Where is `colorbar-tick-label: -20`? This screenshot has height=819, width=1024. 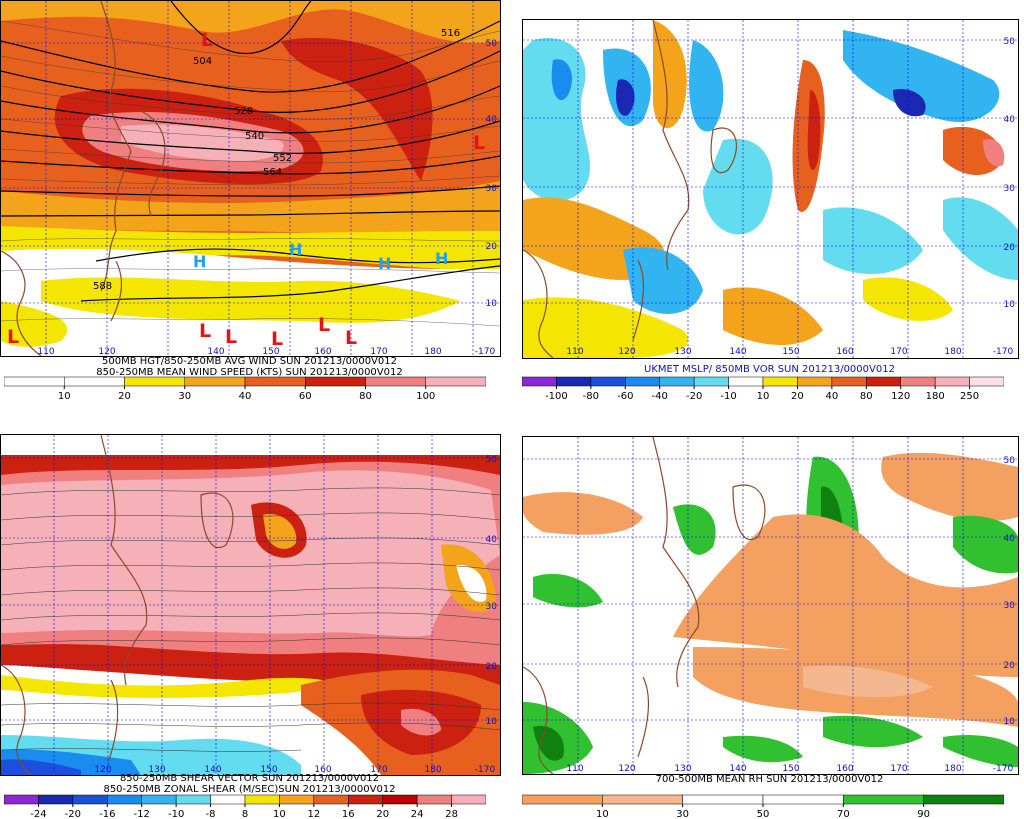
colorbar-tick-label: -20 is located at coordinates (694, 396).